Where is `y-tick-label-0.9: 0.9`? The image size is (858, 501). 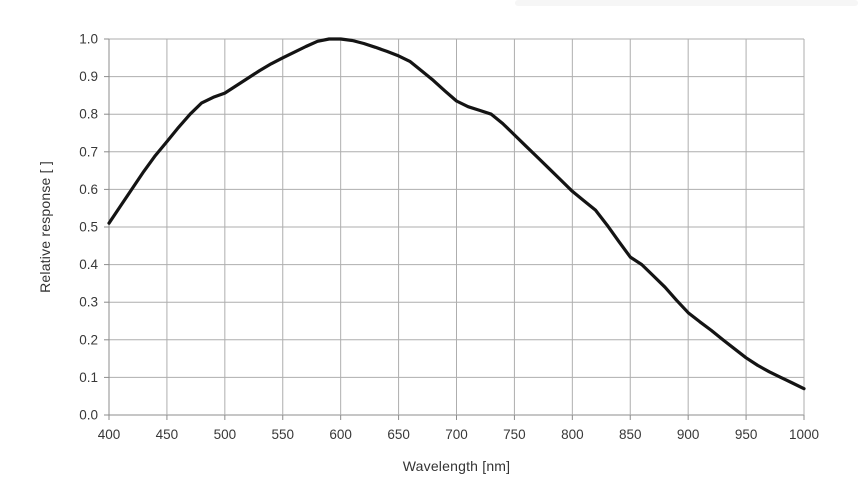
y-tick-label-0.9: 0.9 is located at coordinates (88, 76).